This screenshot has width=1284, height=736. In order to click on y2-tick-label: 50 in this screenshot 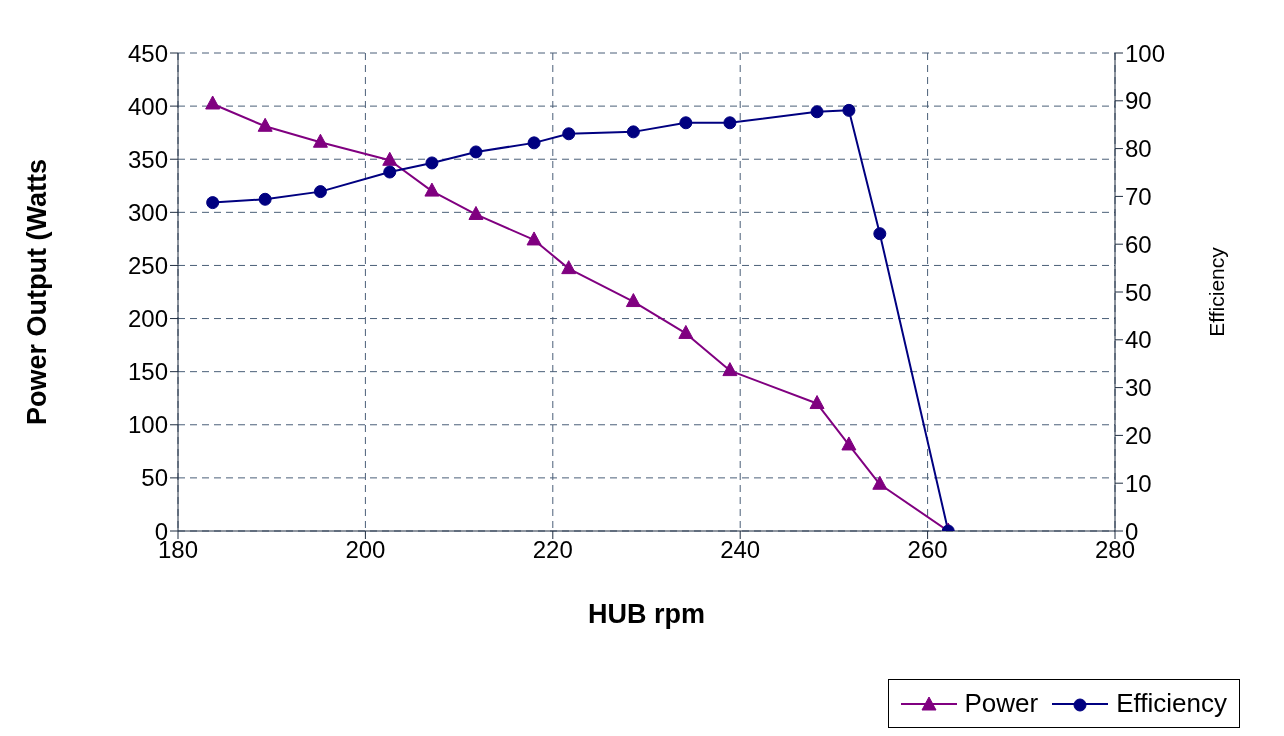, I will do `click(1138, 292)`.